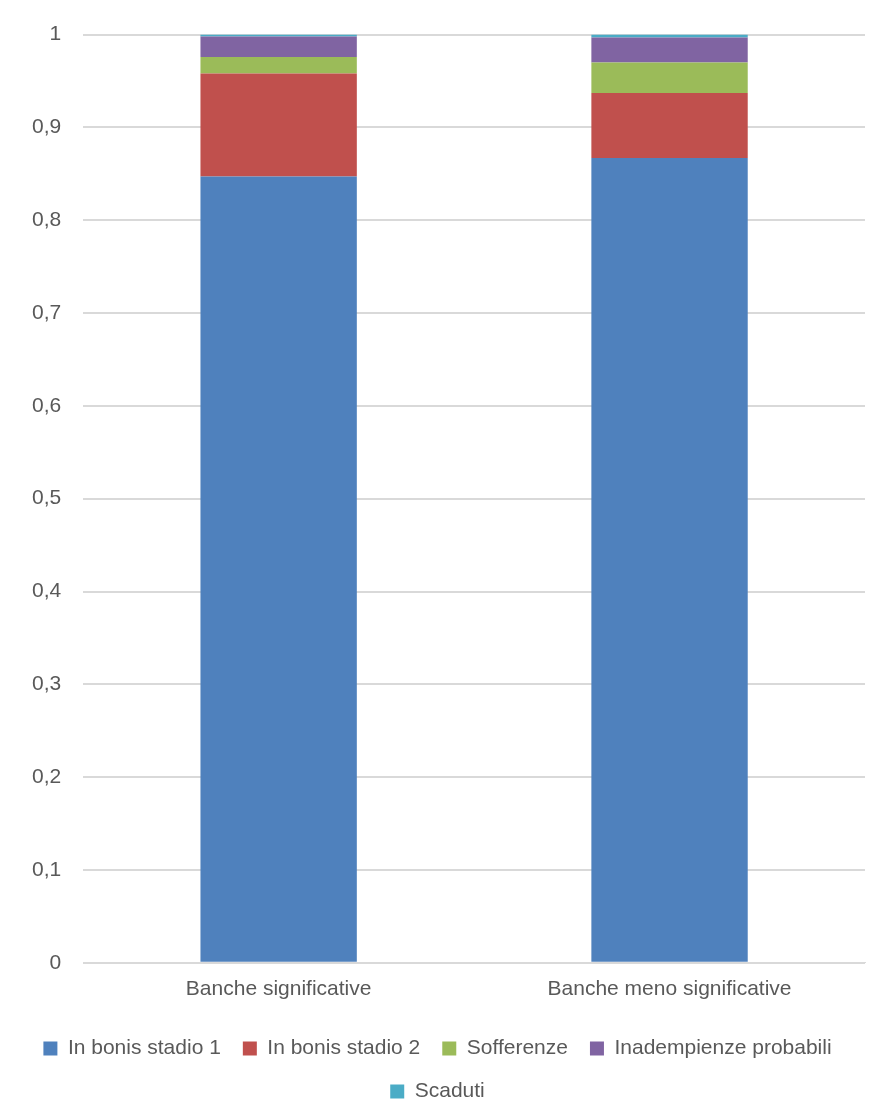 This screenshot has height=1112, width=873. What do you see at coordinates (517, 1047) in the screenshot?
I see `legend-label: Sofferenze` at bounding box center [517, 1047].